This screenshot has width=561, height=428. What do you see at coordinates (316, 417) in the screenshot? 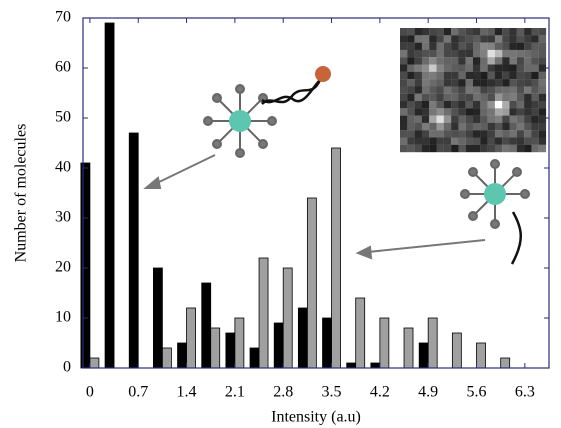
I see `x-axis-label: Intensity (a.u)` at bounding box center [316, 417].